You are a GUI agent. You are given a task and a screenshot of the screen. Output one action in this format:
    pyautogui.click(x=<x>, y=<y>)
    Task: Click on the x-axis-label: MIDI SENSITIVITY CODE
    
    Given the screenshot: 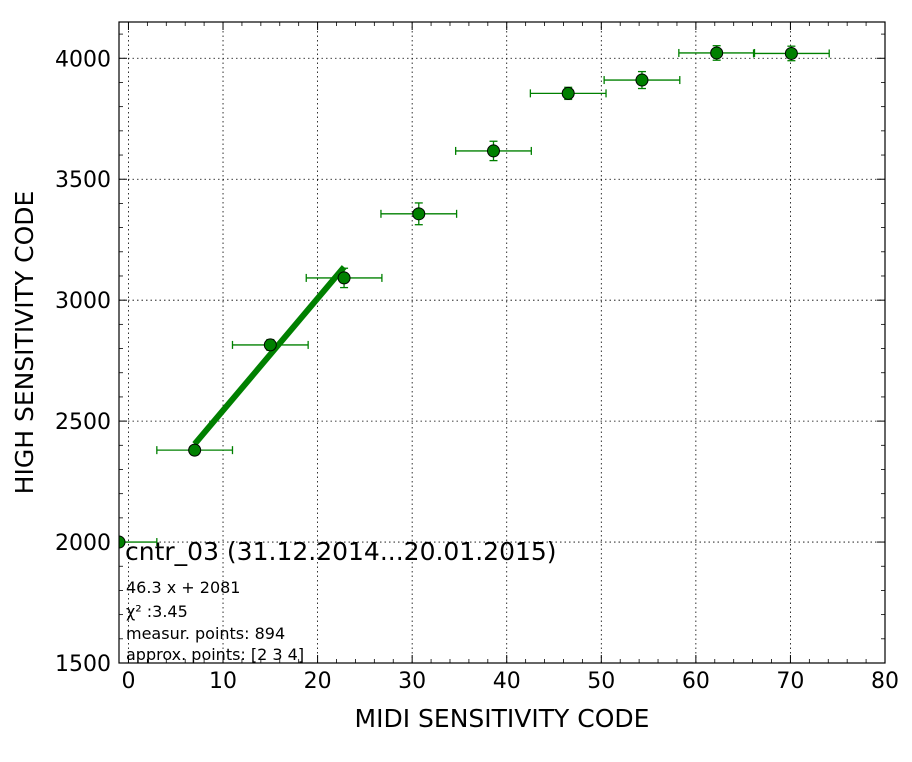 What is the action you would take?
    pyautogui.click(x=502, y=718)
    